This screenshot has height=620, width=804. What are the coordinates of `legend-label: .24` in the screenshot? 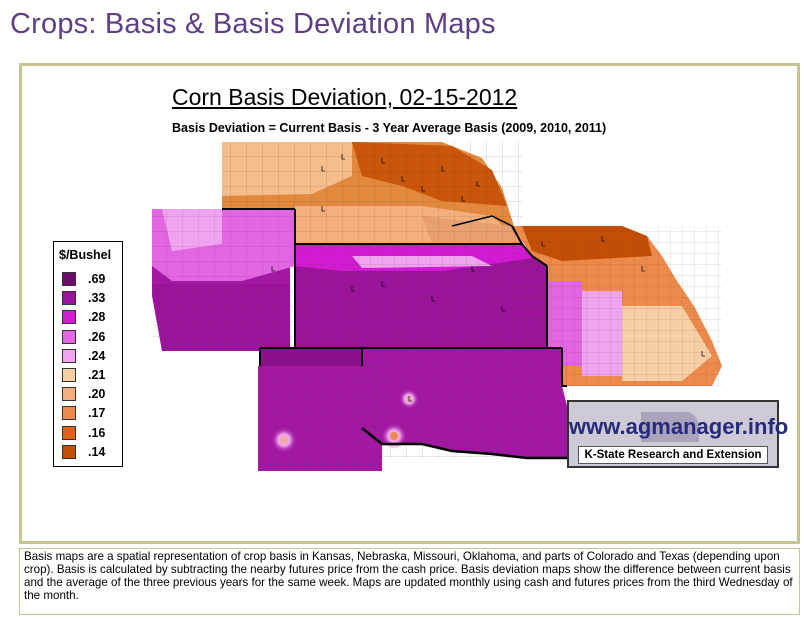 It's located at (97, 355).